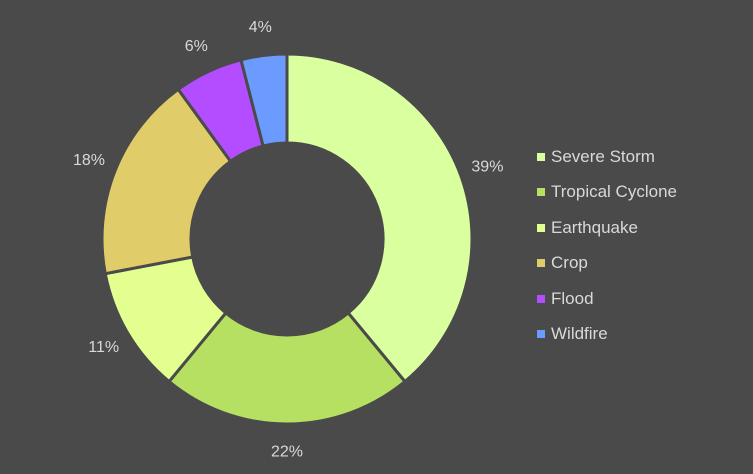 The image size is (753, 474). Describe the element at coordinates (569, 263) in the screenshot. I see `legend-label: Crop` at that location.